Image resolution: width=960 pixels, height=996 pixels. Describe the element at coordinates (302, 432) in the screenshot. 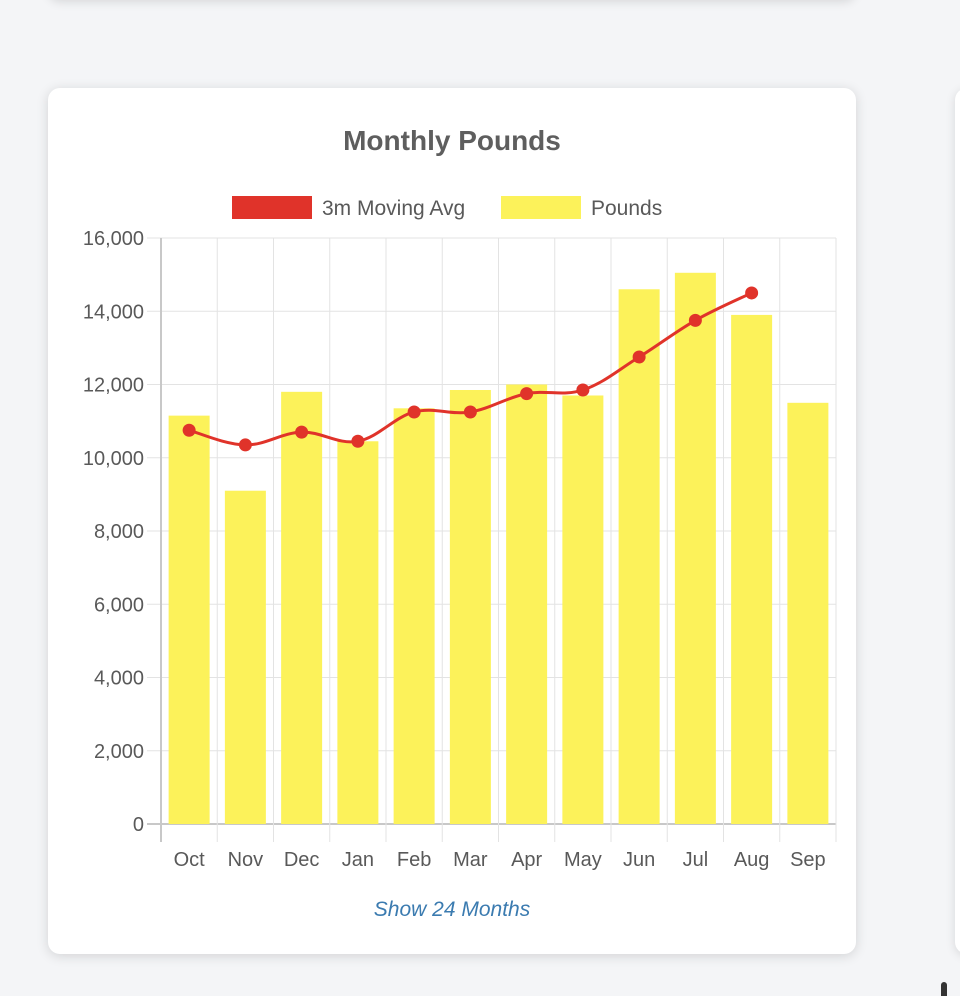

I see `moving-avg-point-dec` at that location.